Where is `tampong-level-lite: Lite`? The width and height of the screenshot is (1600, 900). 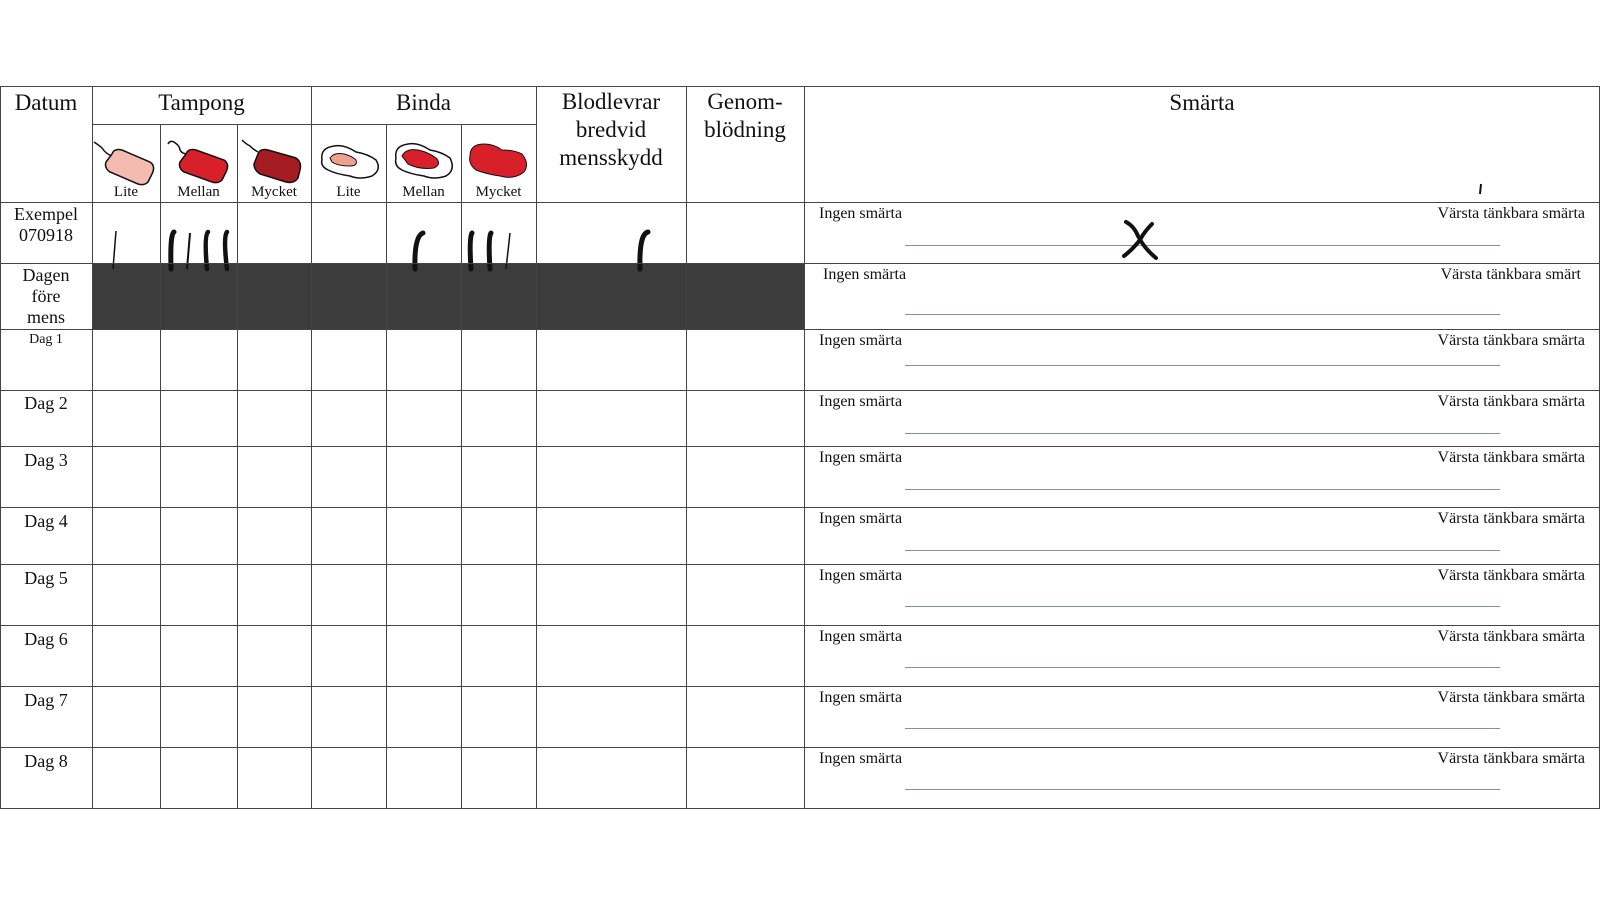
tampong-level-lite: Lite is located at coordinates (126, 192).